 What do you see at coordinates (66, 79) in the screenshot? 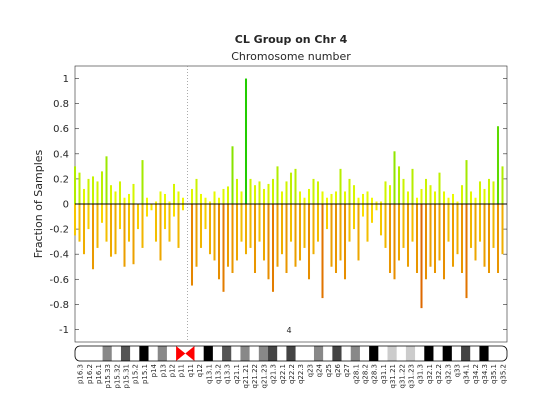
I see `y-tick-label: 1` at bounding box center [66, 79].